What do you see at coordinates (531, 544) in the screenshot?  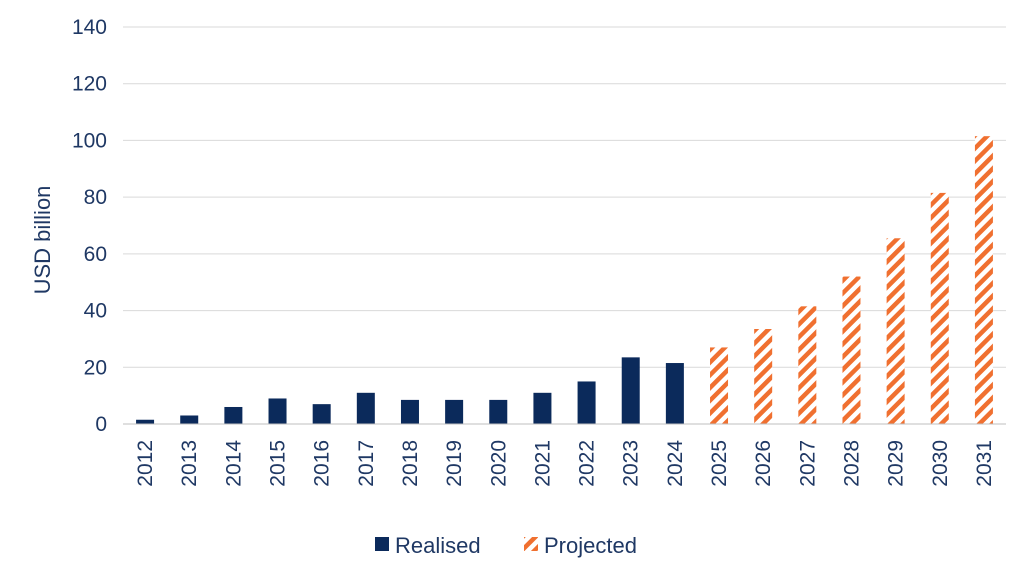 I see `legend-swatch-projected` at bounding box center [531, 544].